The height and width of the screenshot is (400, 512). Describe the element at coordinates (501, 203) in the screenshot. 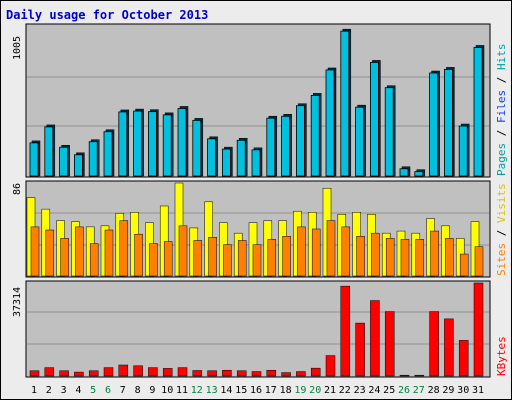

I see `legend-visits: Visits` at that location.